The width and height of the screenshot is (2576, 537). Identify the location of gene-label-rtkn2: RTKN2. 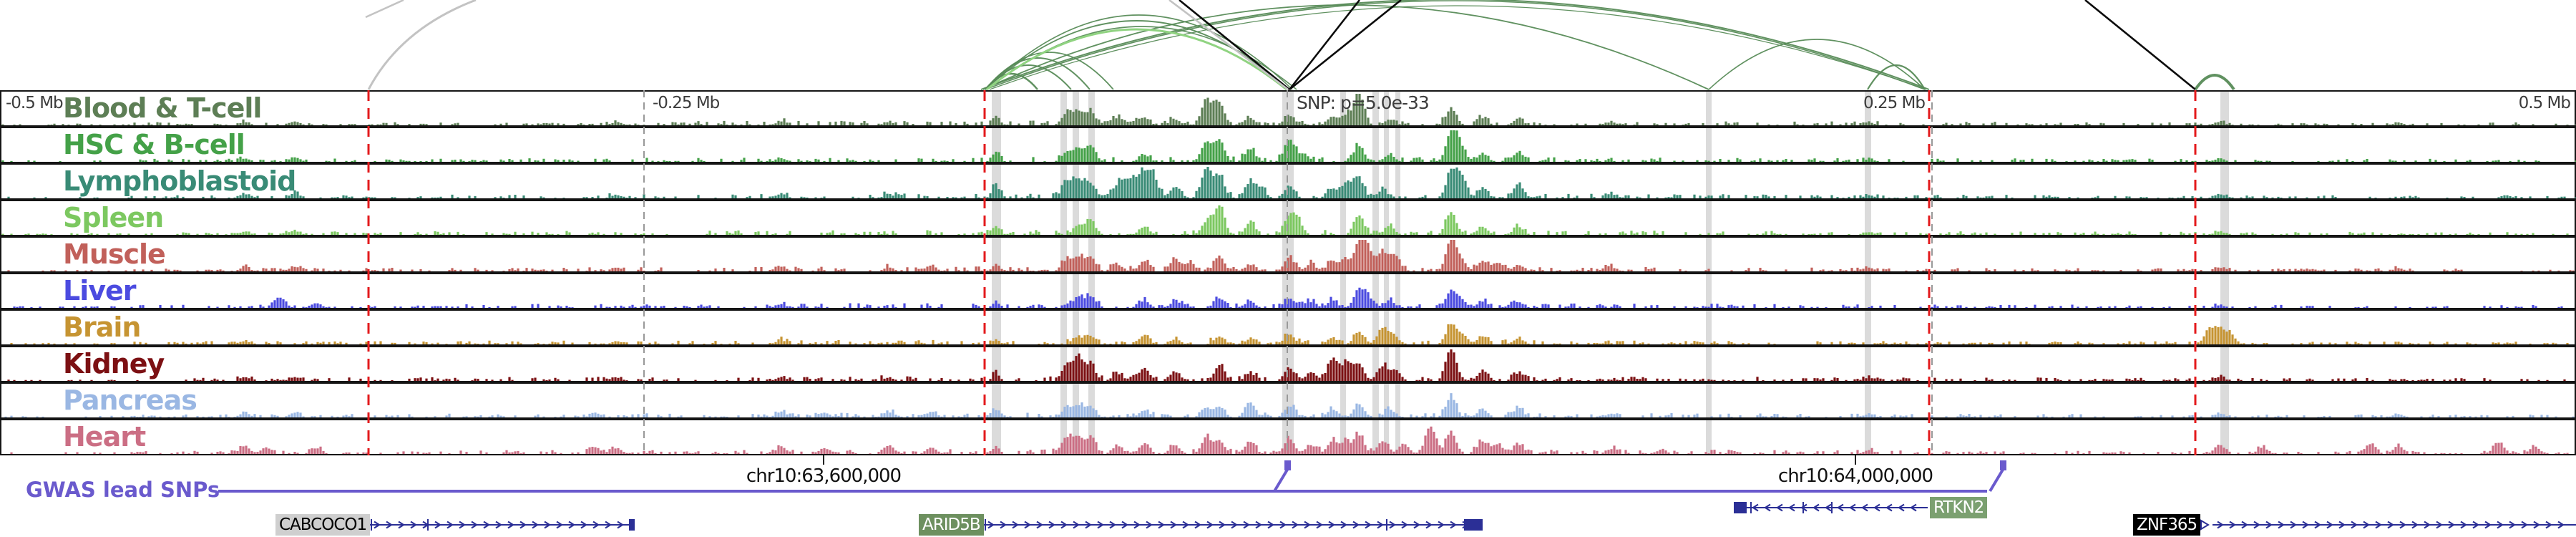
(1959, 507).